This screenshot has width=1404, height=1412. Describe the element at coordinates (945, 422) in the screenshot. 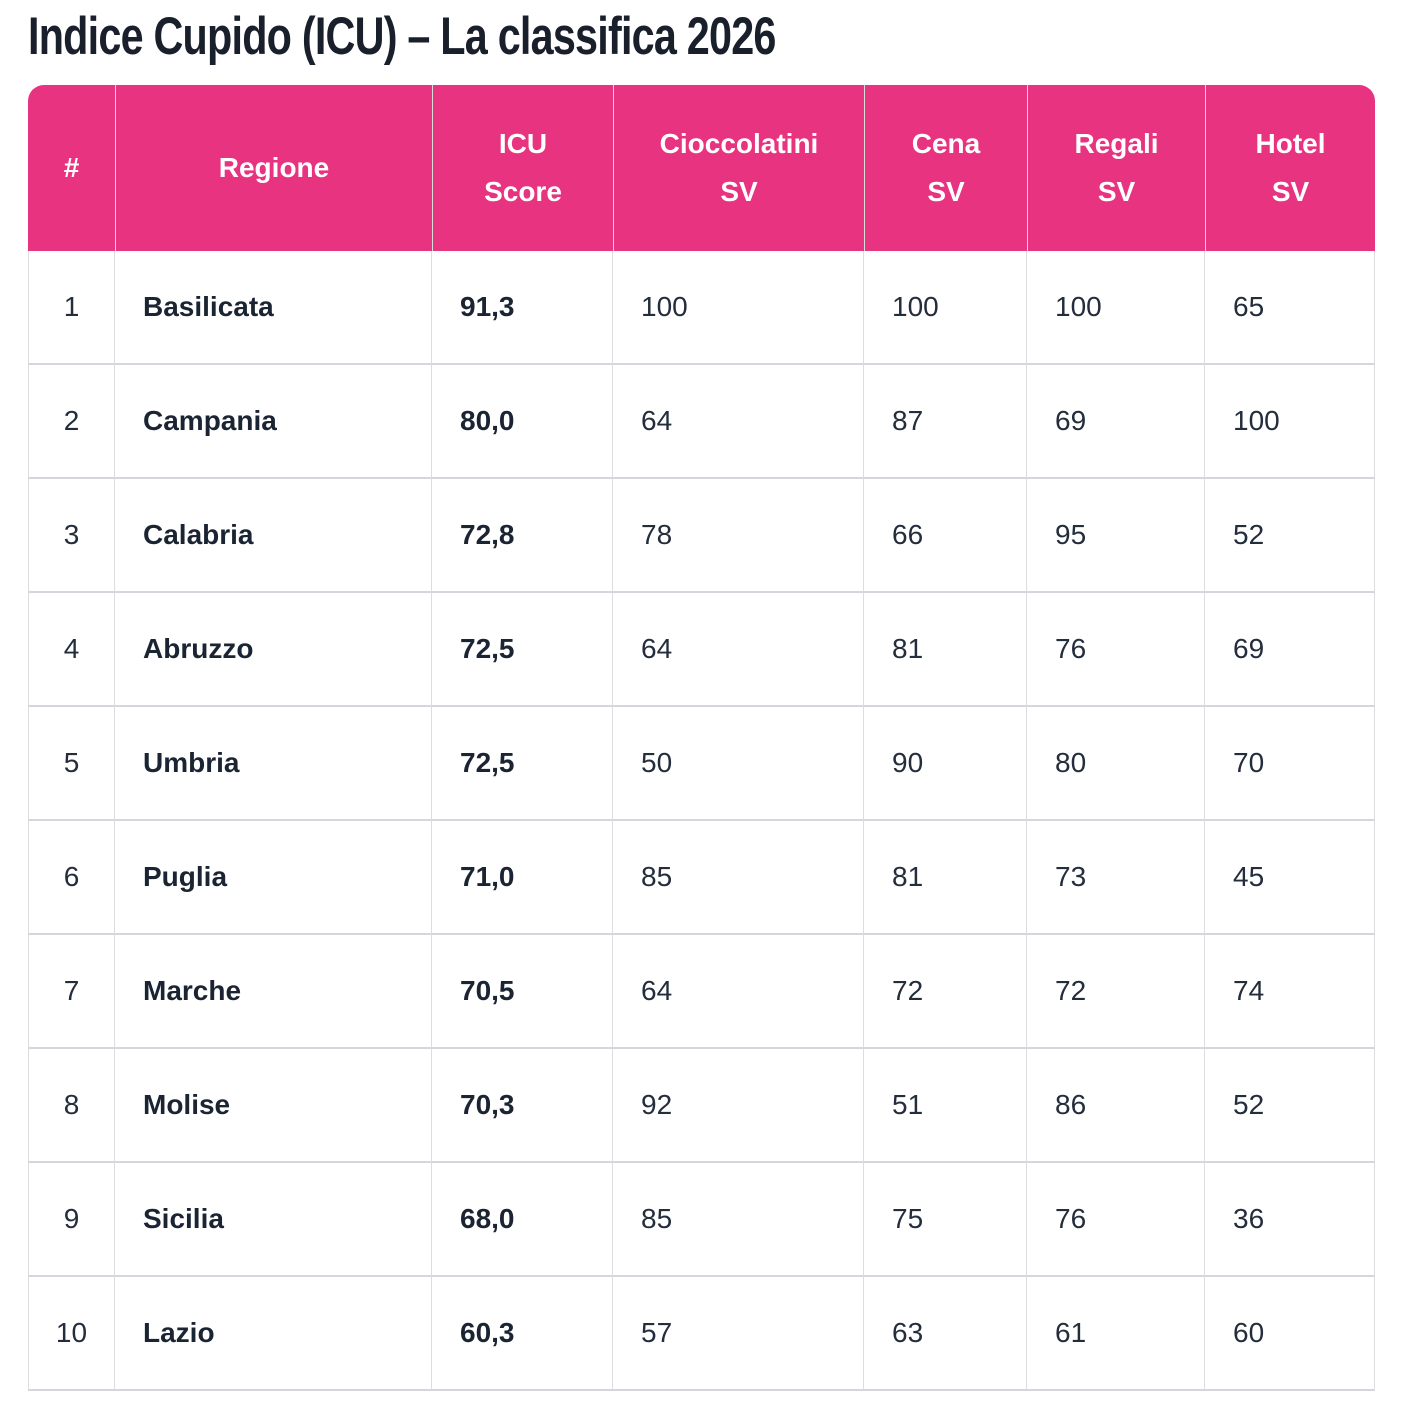

I see `cell-cena: 87` at that location.